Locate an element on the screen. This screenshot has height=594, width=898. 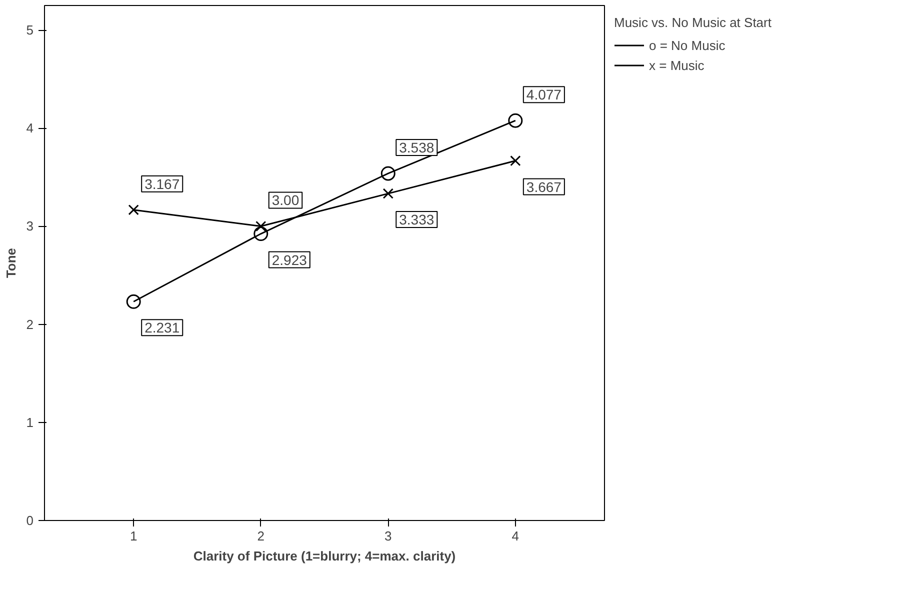
data-label: 2.923 is located at coordinates (290, 260).